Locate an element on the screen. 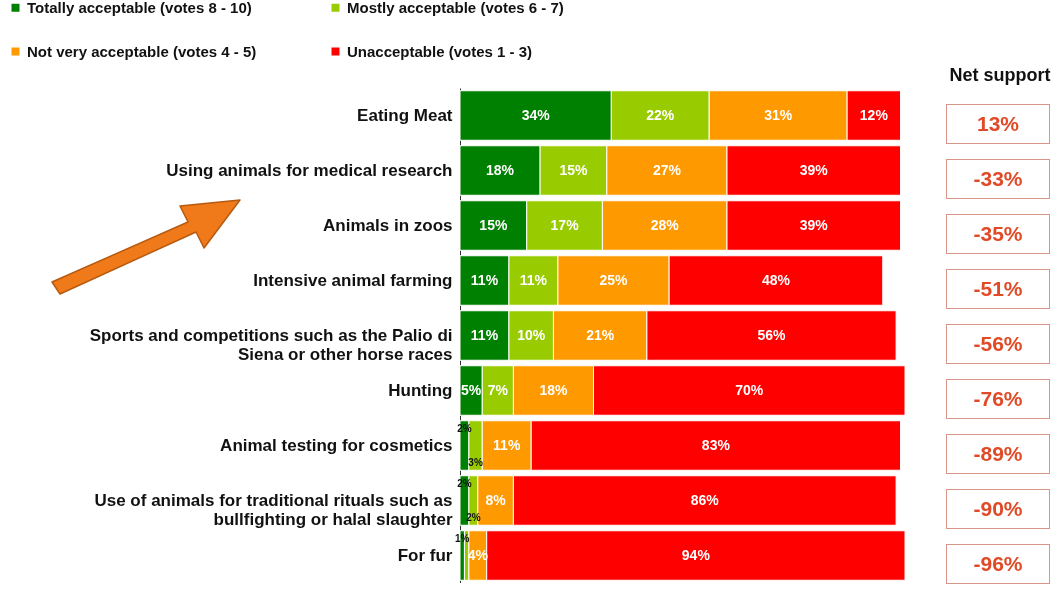 The height and width of the screenshot is (604, 1059). text: Net support is located at coordinates (1000, 75).